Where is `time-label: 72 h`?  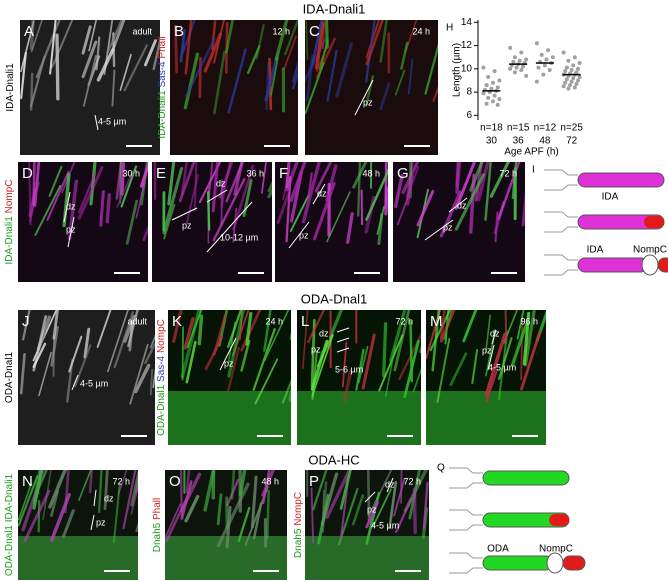
time-label: 72 h is located at coordinates (121, 481).